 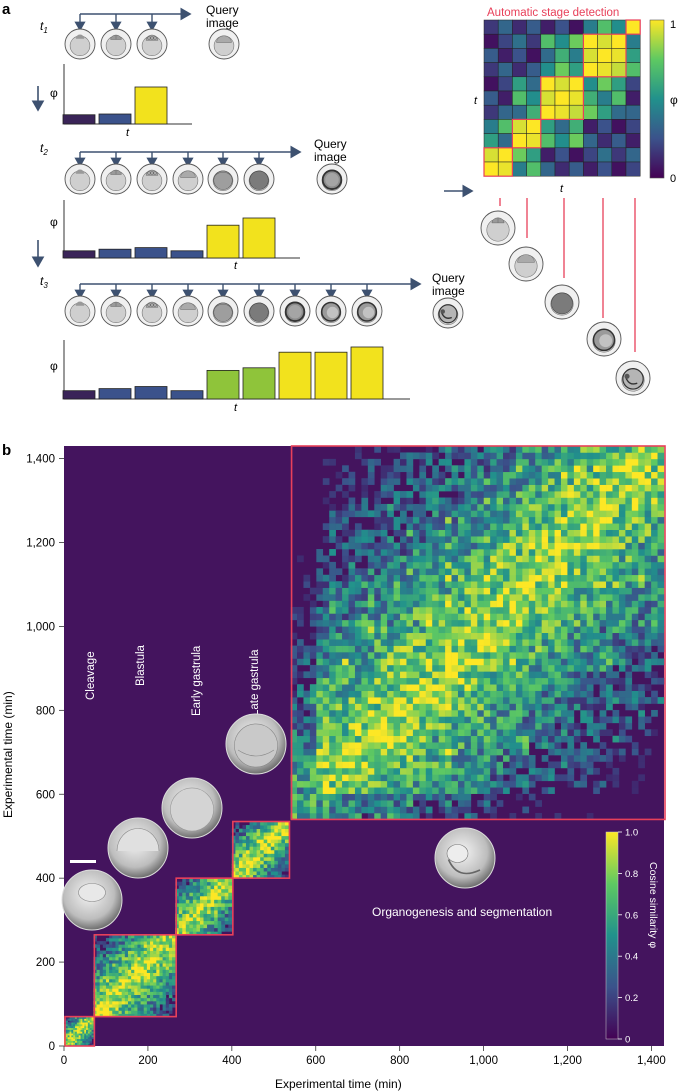 What do you see at coordinates (45, 795) in the screenshot?
I see `y-tick-label: 600` at bounding box center [45, 795].